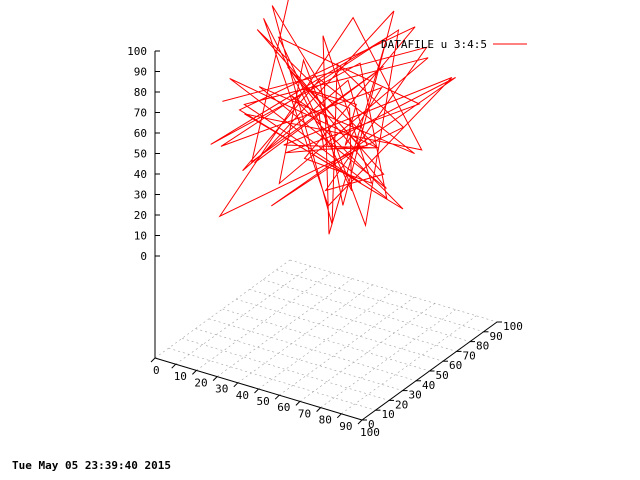 The height and width of the screenshot is (480, 640). Describe the element at coordinates (140, 174) in the screenshot. I see `z-tick-label: 40` at that location.